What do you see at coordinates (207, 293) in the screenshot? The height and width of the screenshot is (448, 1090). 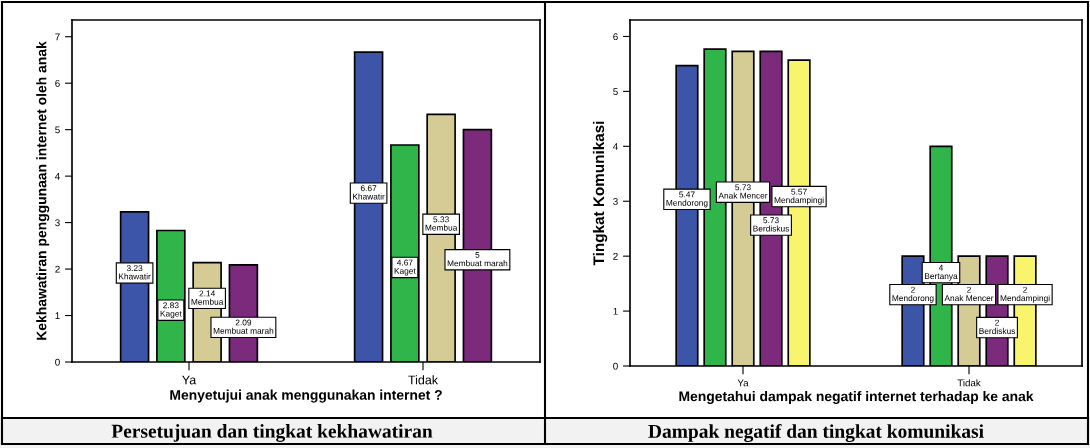 I see `data-label: 2.14` at bounding box center [207, 293].